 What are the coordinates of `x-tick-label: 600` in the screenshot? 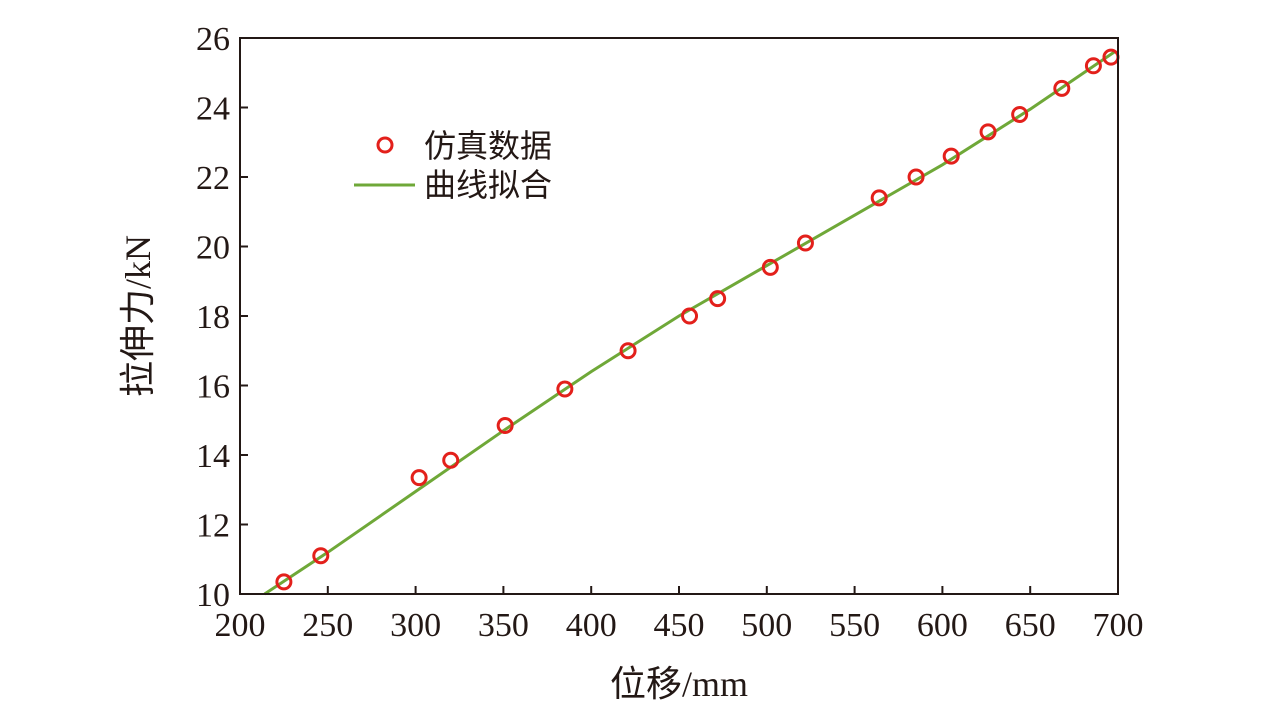 It's located at (942, 625).